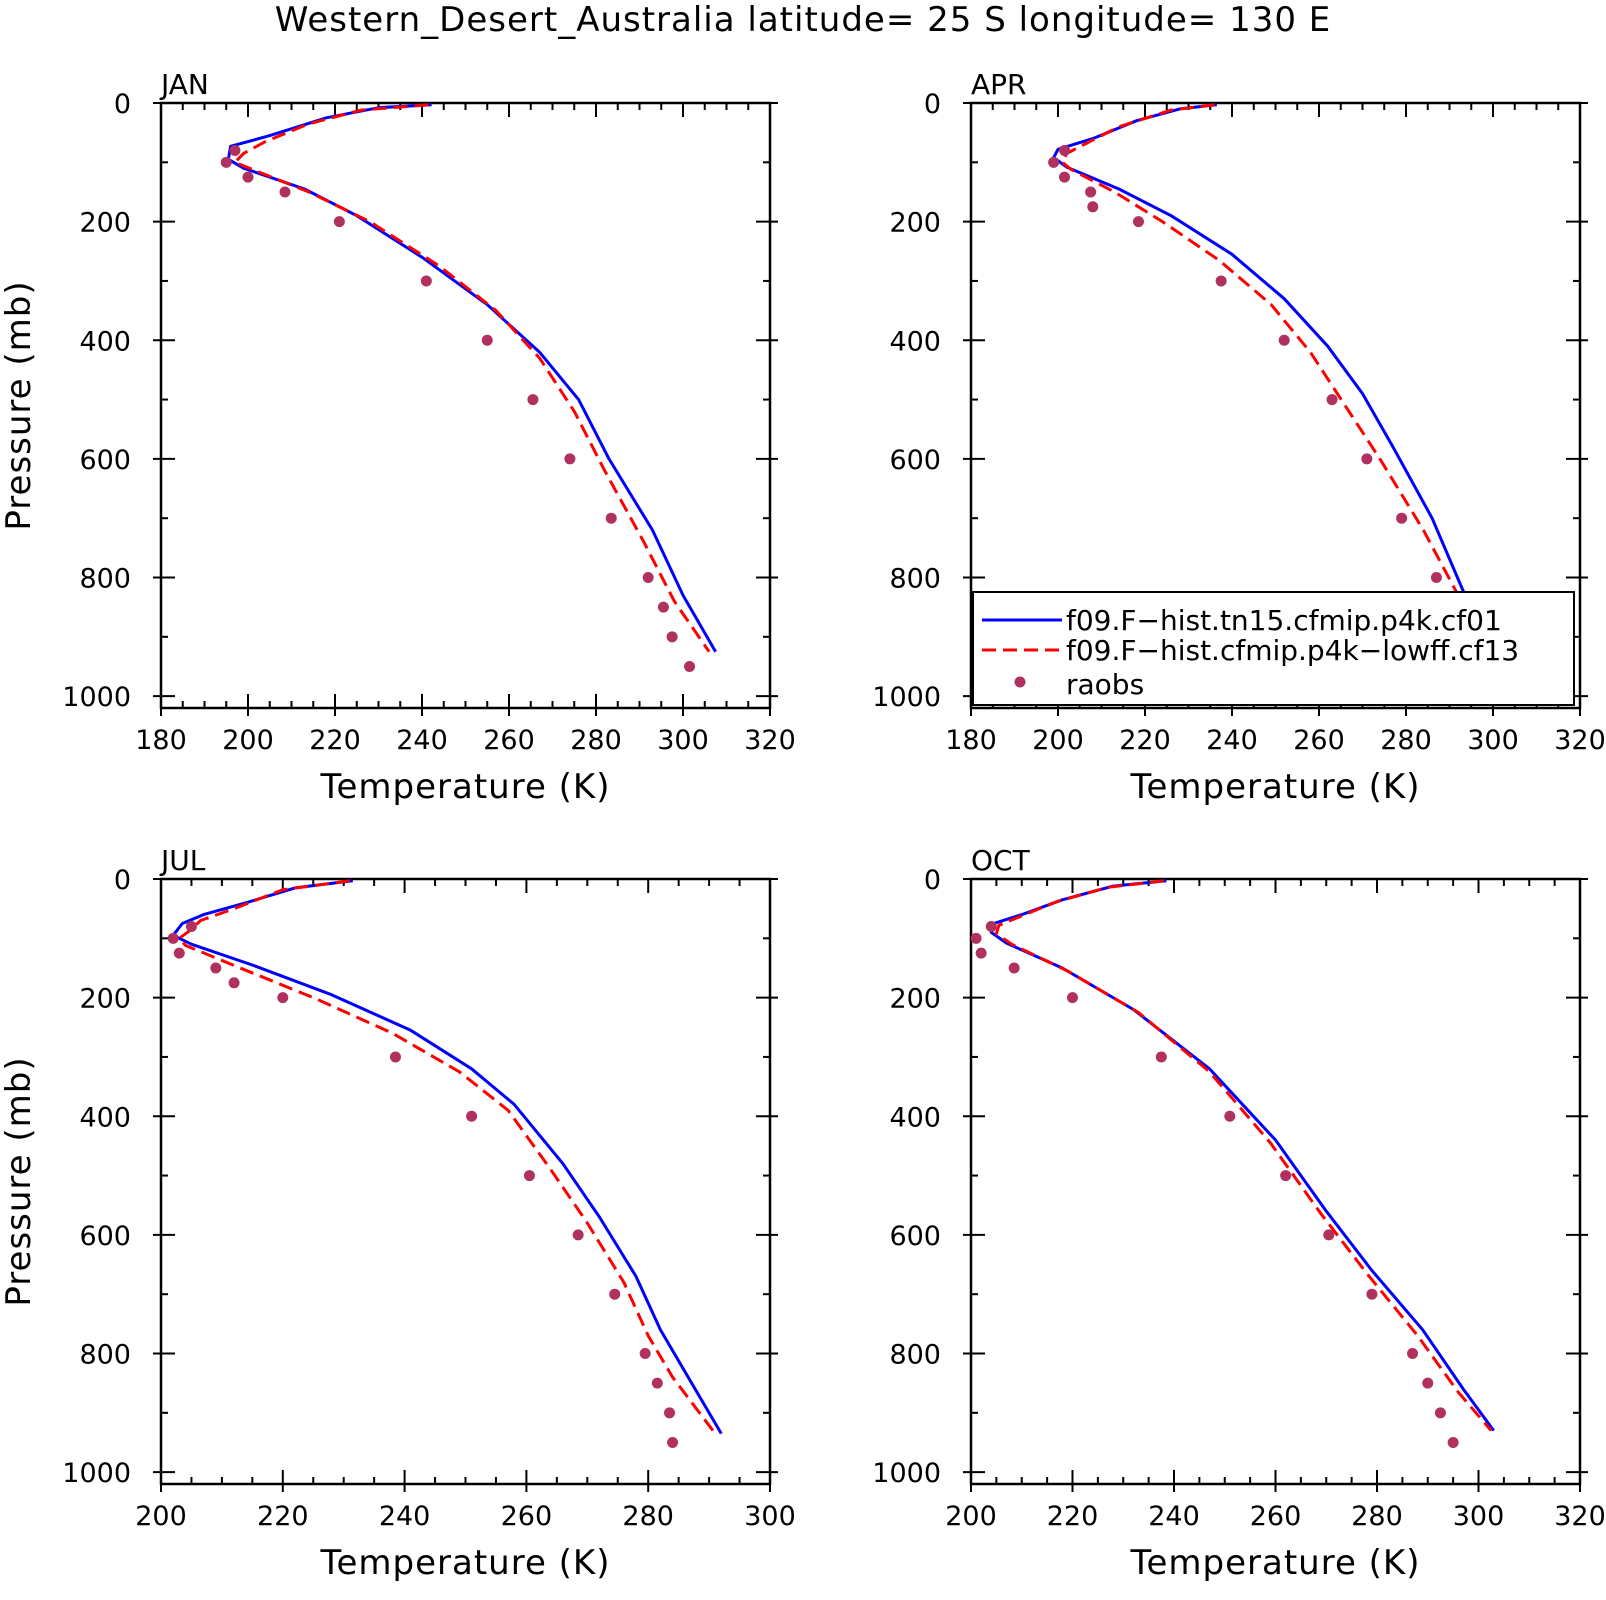 This screenshot has height=1600, width=1606. I want to click on legend-marker, so click(1020, 682).